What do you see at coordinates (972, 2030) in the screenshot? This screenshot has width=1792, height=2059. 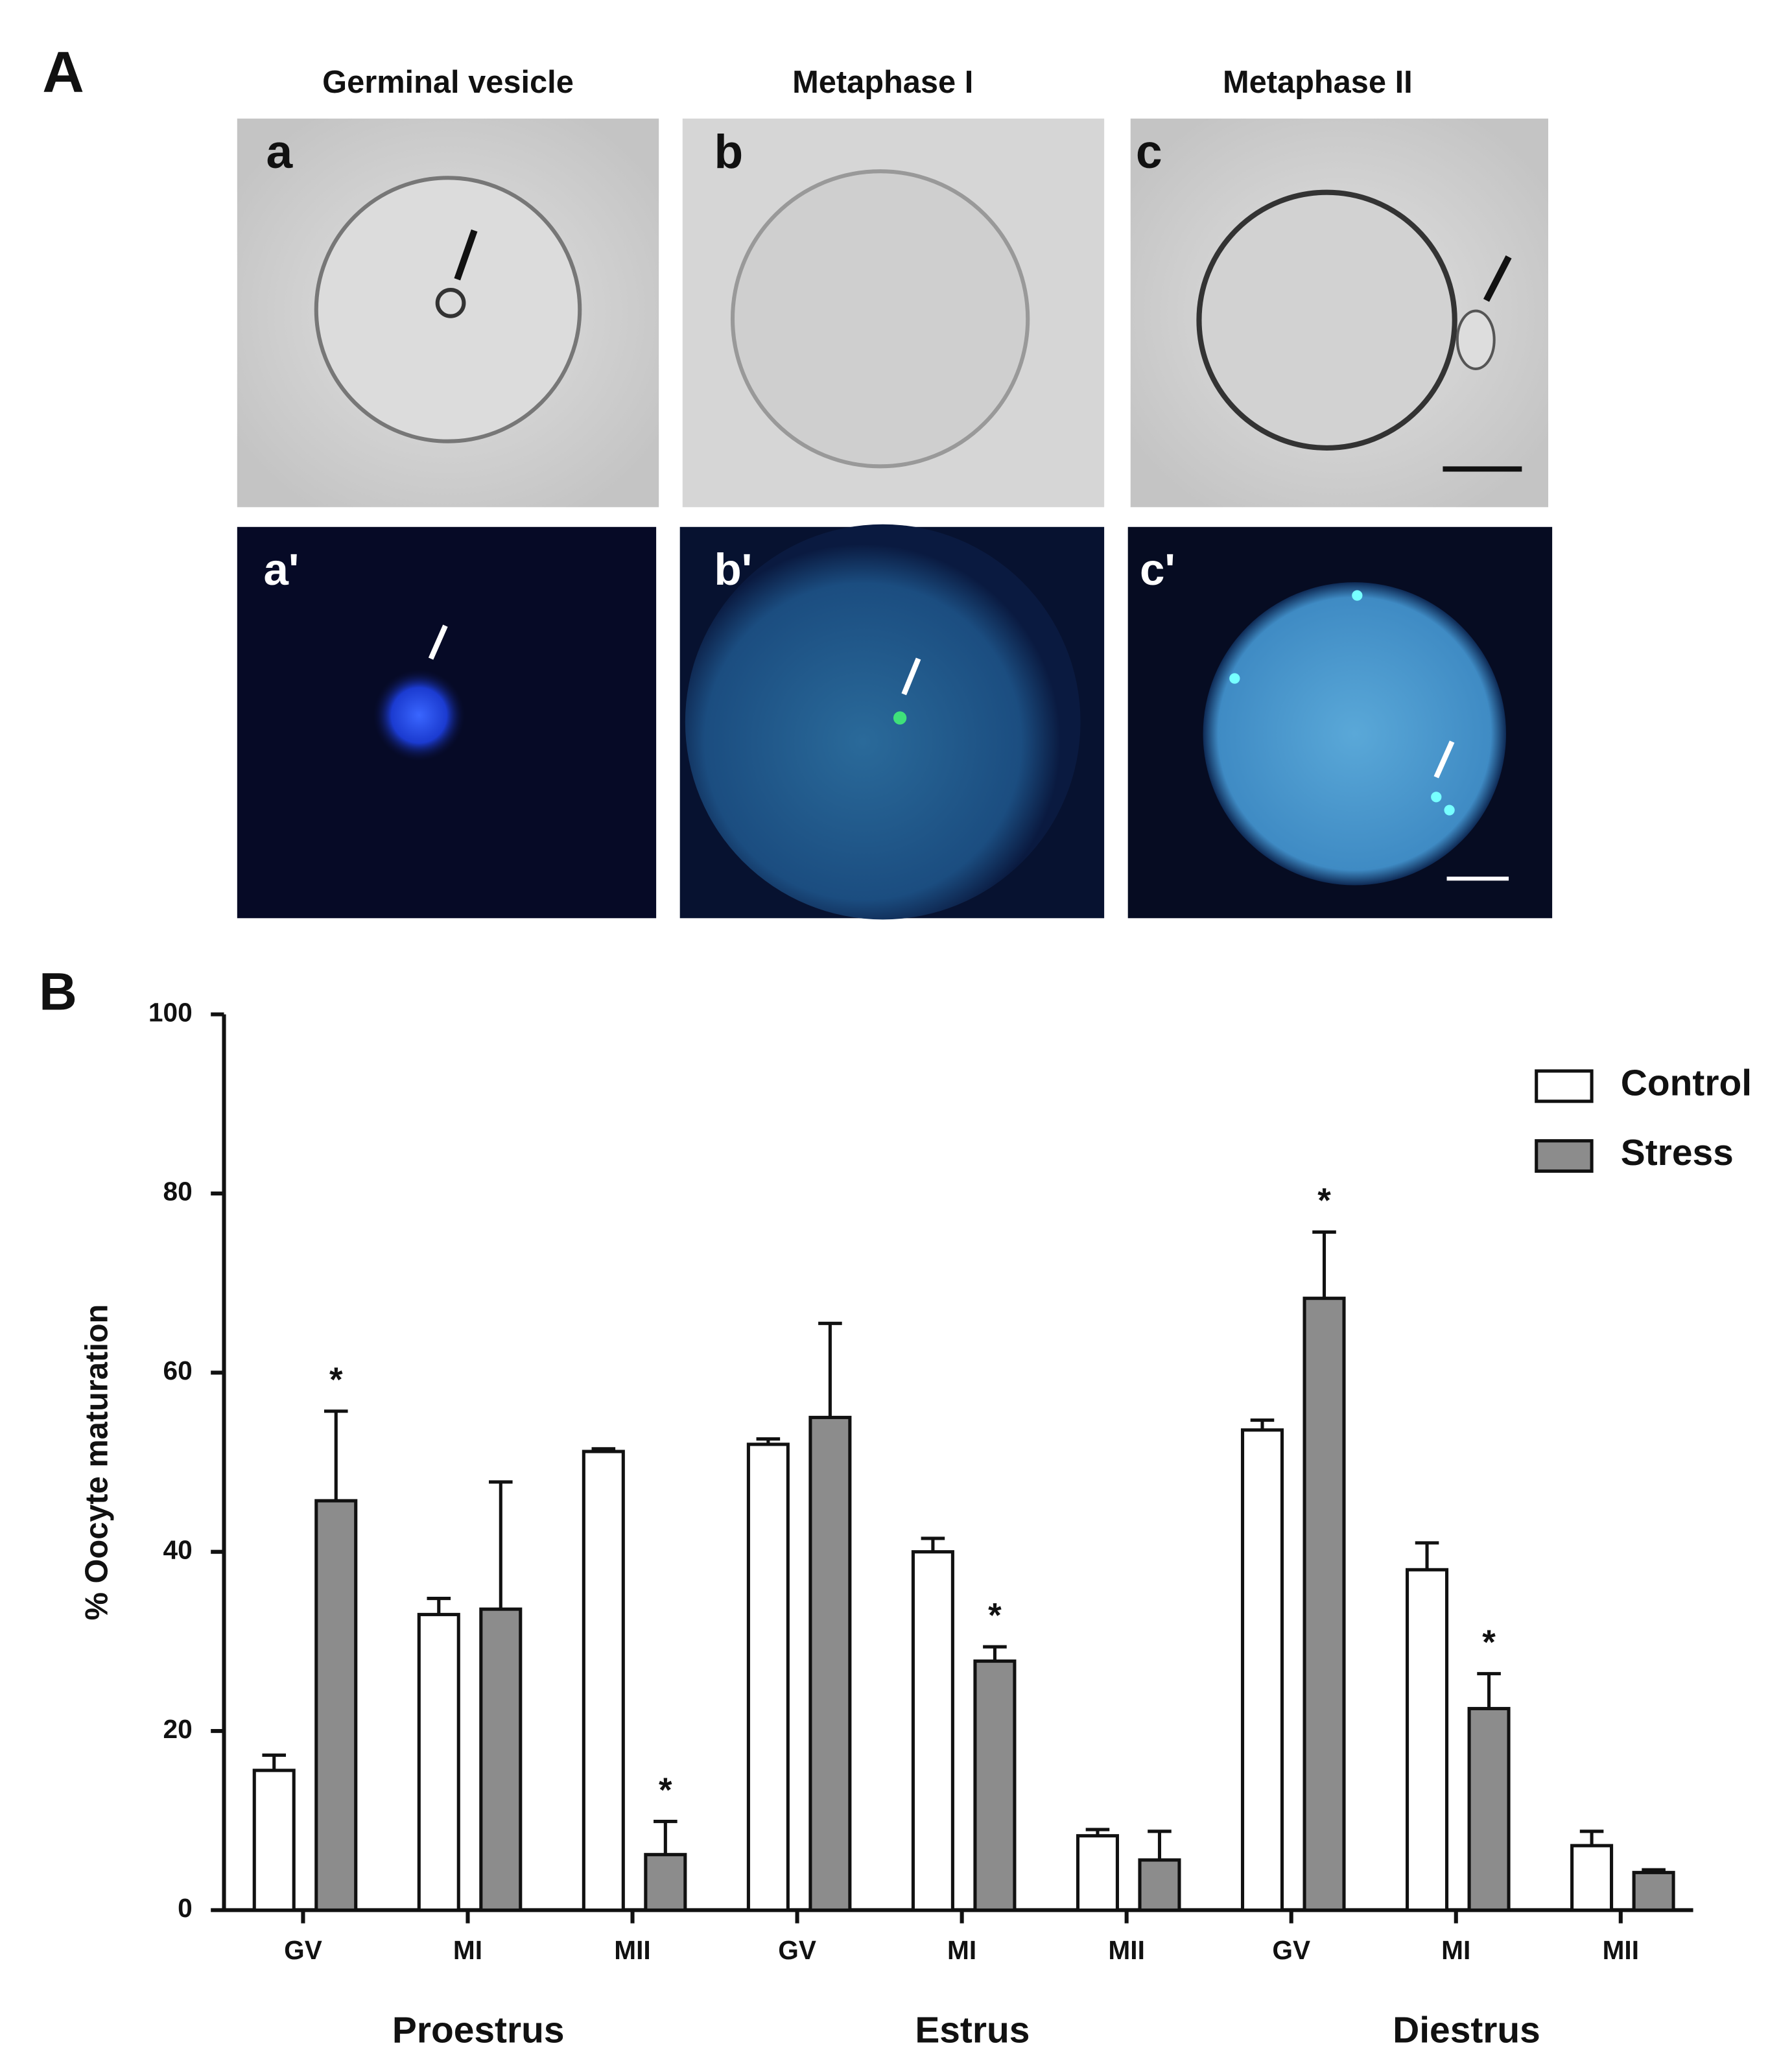 I see `group-label: Estrus` at bounding box center [972, 2030].